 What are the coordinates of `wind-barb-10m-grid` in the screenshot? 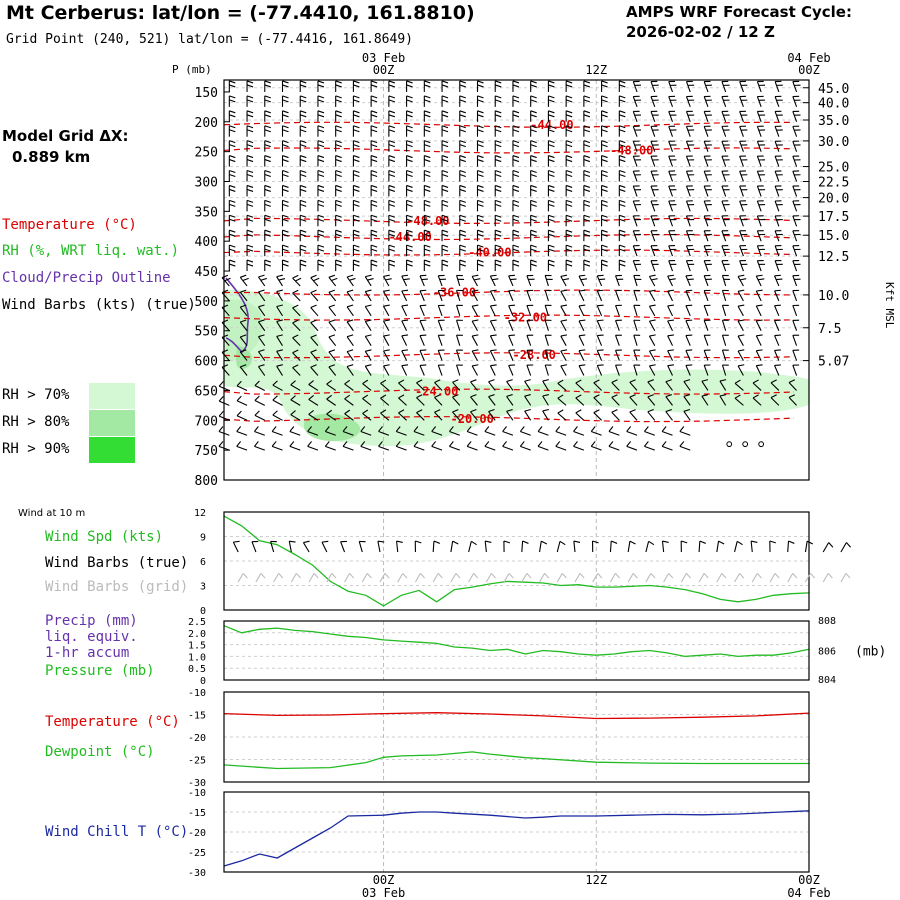 It's located at (295, 577).